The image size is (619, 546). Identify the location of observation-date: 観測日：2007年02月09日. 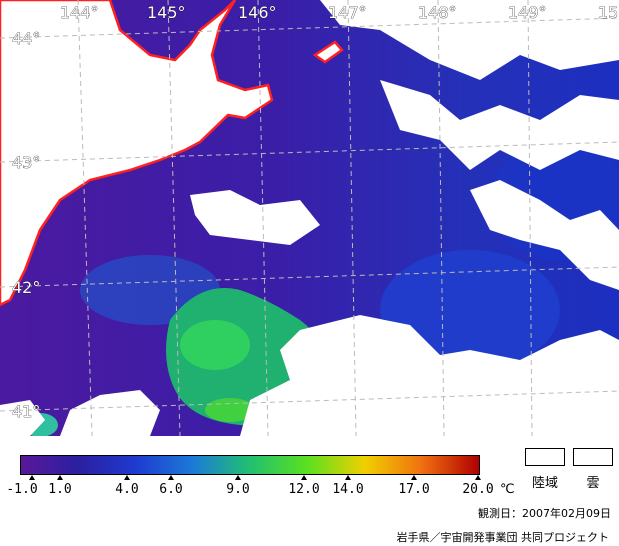
(544, 513).